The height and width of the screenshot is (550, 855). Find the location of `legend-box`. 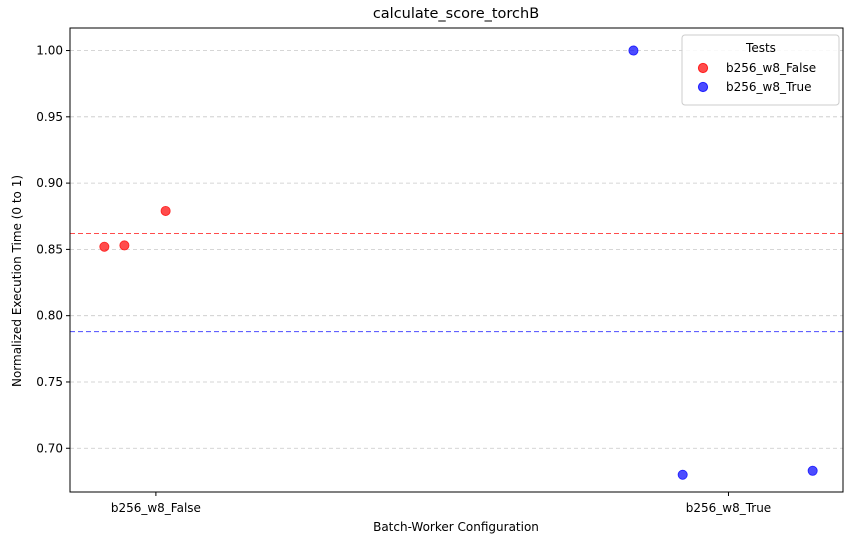

legend-box is located at coordinates (760, 70).